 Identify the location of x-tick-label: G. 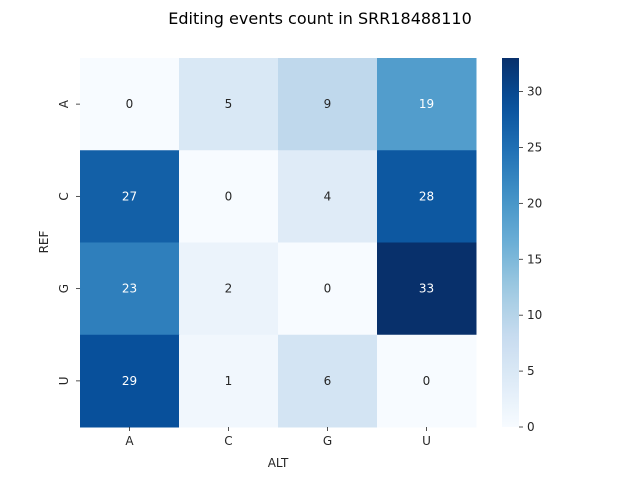
(327, 441).